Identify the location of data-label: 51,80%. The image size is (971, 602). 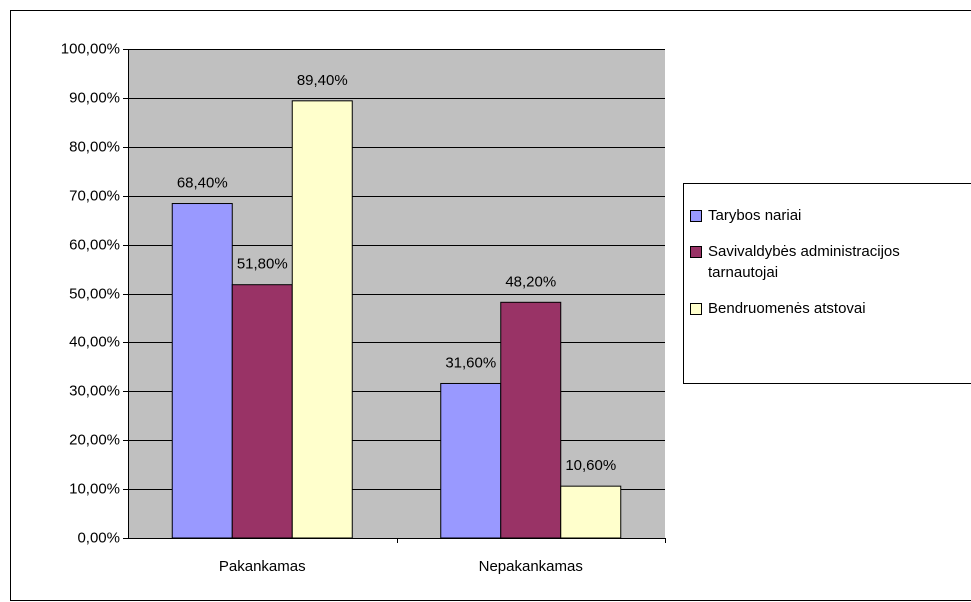
(262, 264).